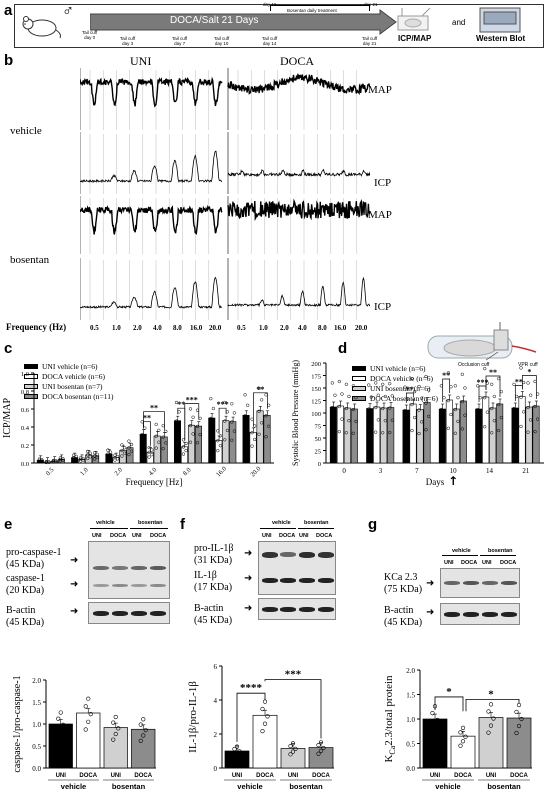  Describe the element at coordinates (265, 741) in the screenshot. I see `f-bar` at that location.